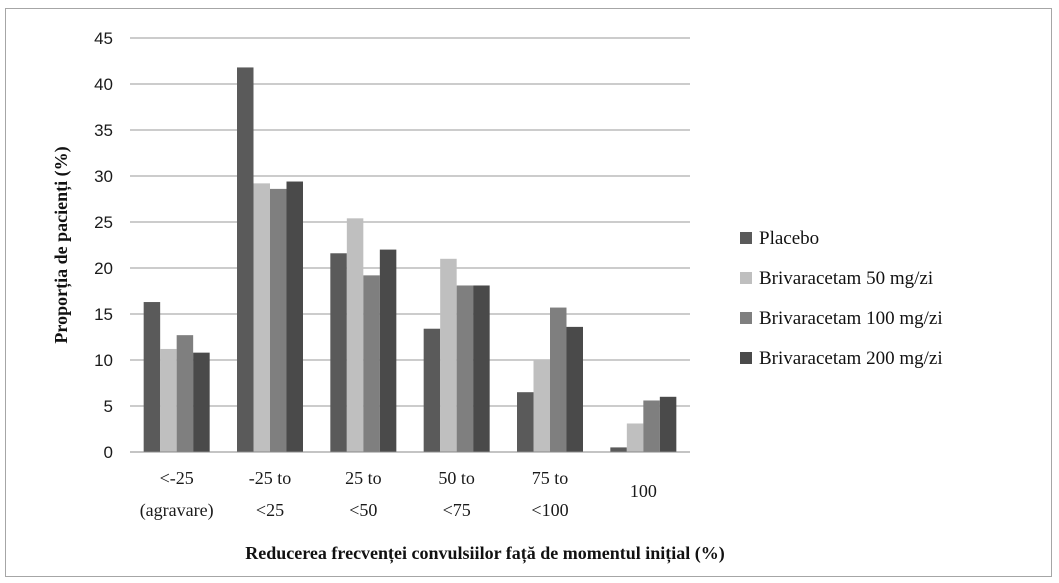 The height and width of the screenshot is (583, 1059). What do you see at coordinates (789, 238) in the screenshot?
I see `legend-label: Placebo` at bounding box center [789, 238].